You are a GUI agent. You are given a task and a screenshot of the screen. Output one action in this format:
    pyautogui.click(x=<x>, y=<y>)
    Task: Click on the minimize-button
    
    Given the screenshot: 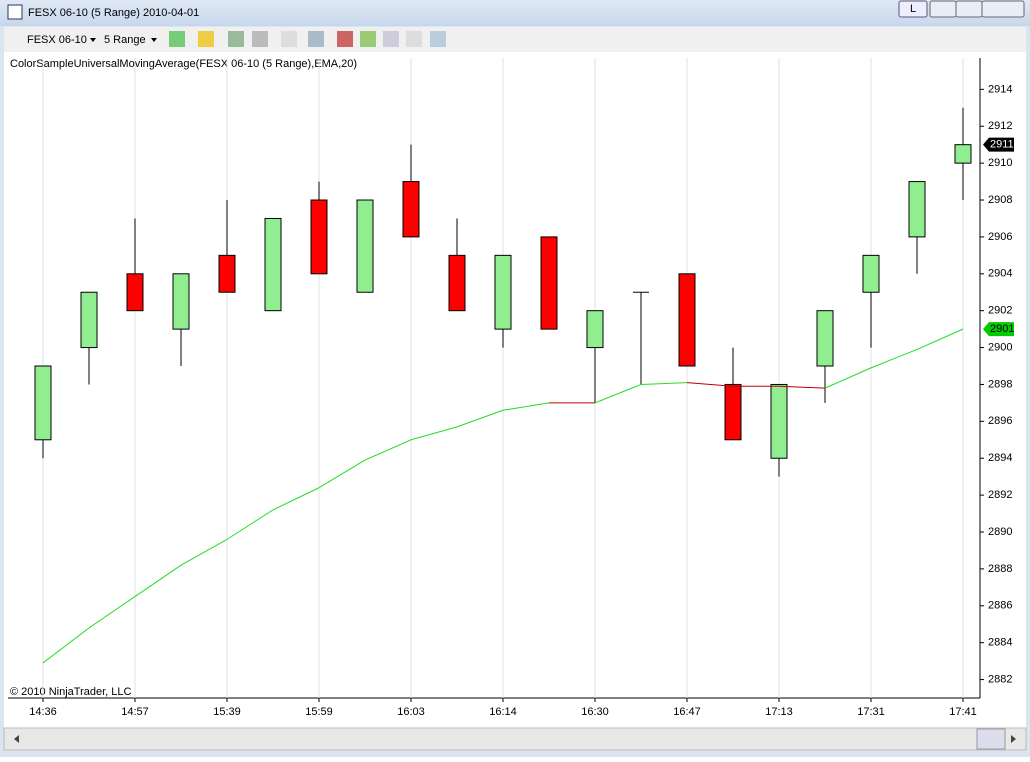 What is the action you would take?
    pyautogui.click(x=943, y=9)
    